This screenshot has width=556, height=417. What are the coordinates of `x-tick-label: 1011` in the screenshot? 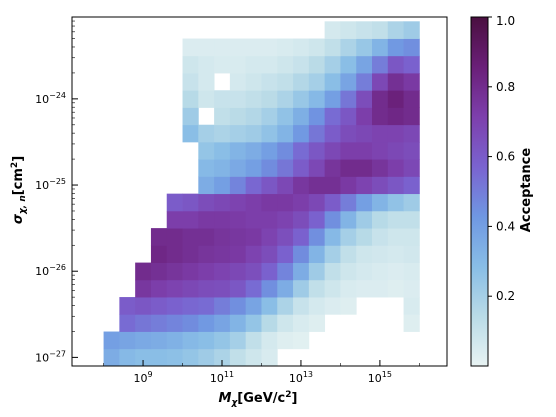 It's located at (222, 377).